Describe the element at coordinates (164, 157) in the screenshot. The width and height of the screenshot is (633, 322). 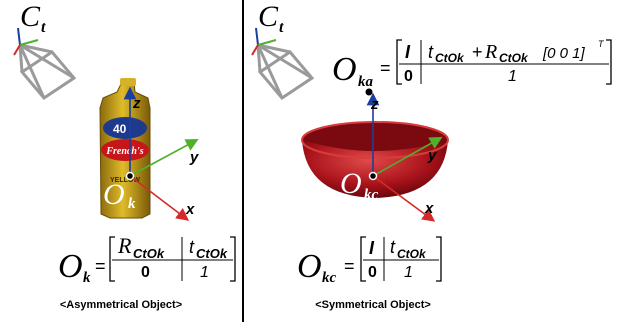
I see `left-y-axis` at that location.